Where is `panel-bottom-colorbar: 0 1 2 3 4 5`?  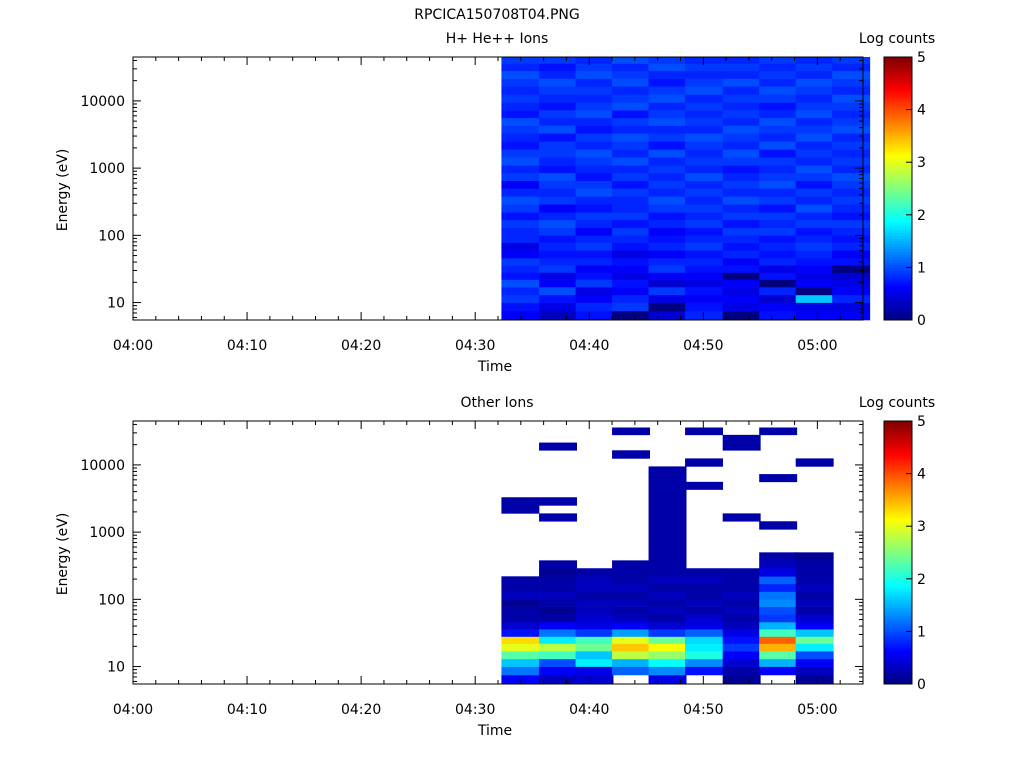 panel-bottom-colorbar: 0 1 2 3 4 5 is located at coordinates (904, 553).